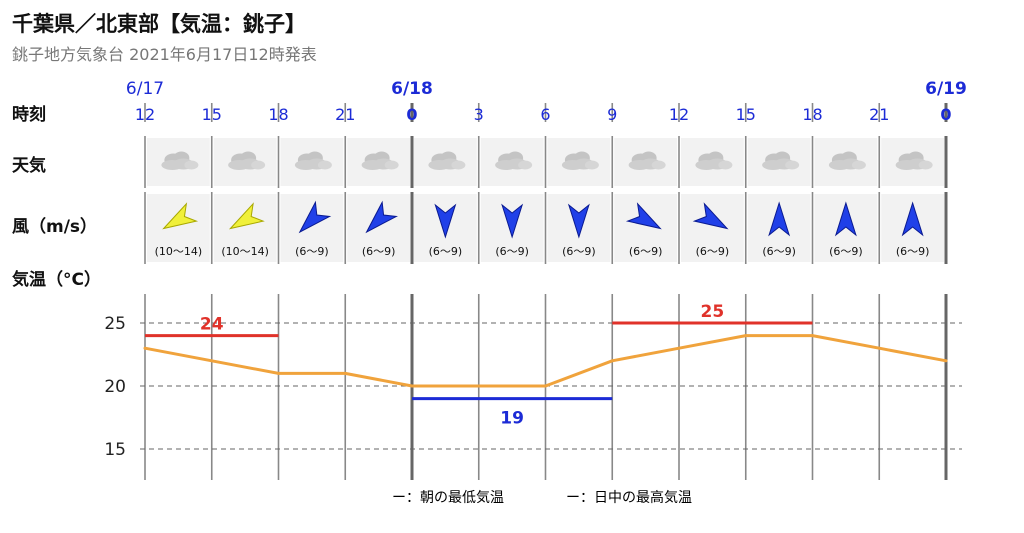 Image resolution: width=1024 pixels, height=533 pixels. What do you see at coordinates (54, 226) in the screenshot?
I see `row-label-wind: 風（m/s）` at bounding box center [54, 226].